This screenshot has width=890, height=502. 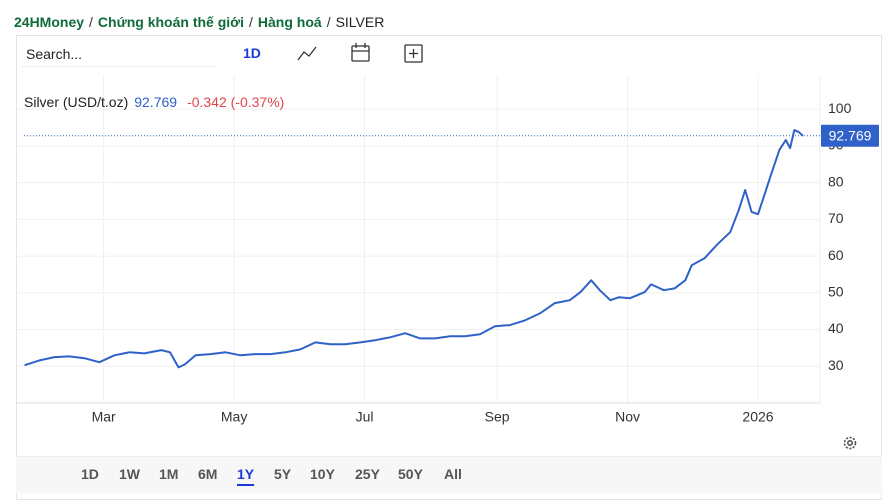 What do you see at coordinates (235, 102) in the screenshot?
I see `legend-change: -0.342 (-0.37%)` at bounding box center [235, 102].